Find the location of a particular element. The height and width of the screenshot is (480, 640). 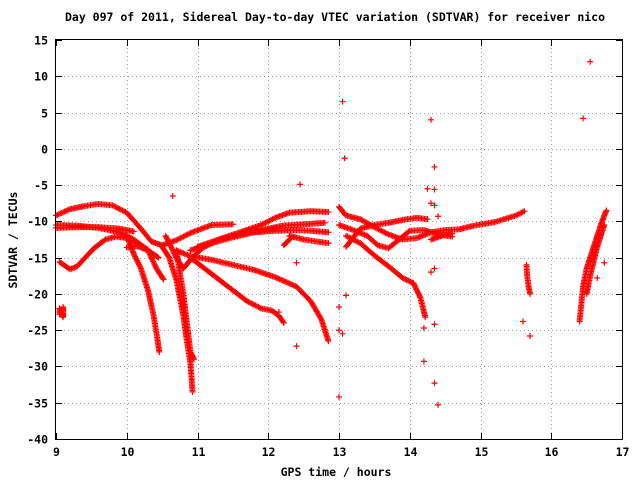

y-tick-label: 0 is located at coordinates (44, 150).